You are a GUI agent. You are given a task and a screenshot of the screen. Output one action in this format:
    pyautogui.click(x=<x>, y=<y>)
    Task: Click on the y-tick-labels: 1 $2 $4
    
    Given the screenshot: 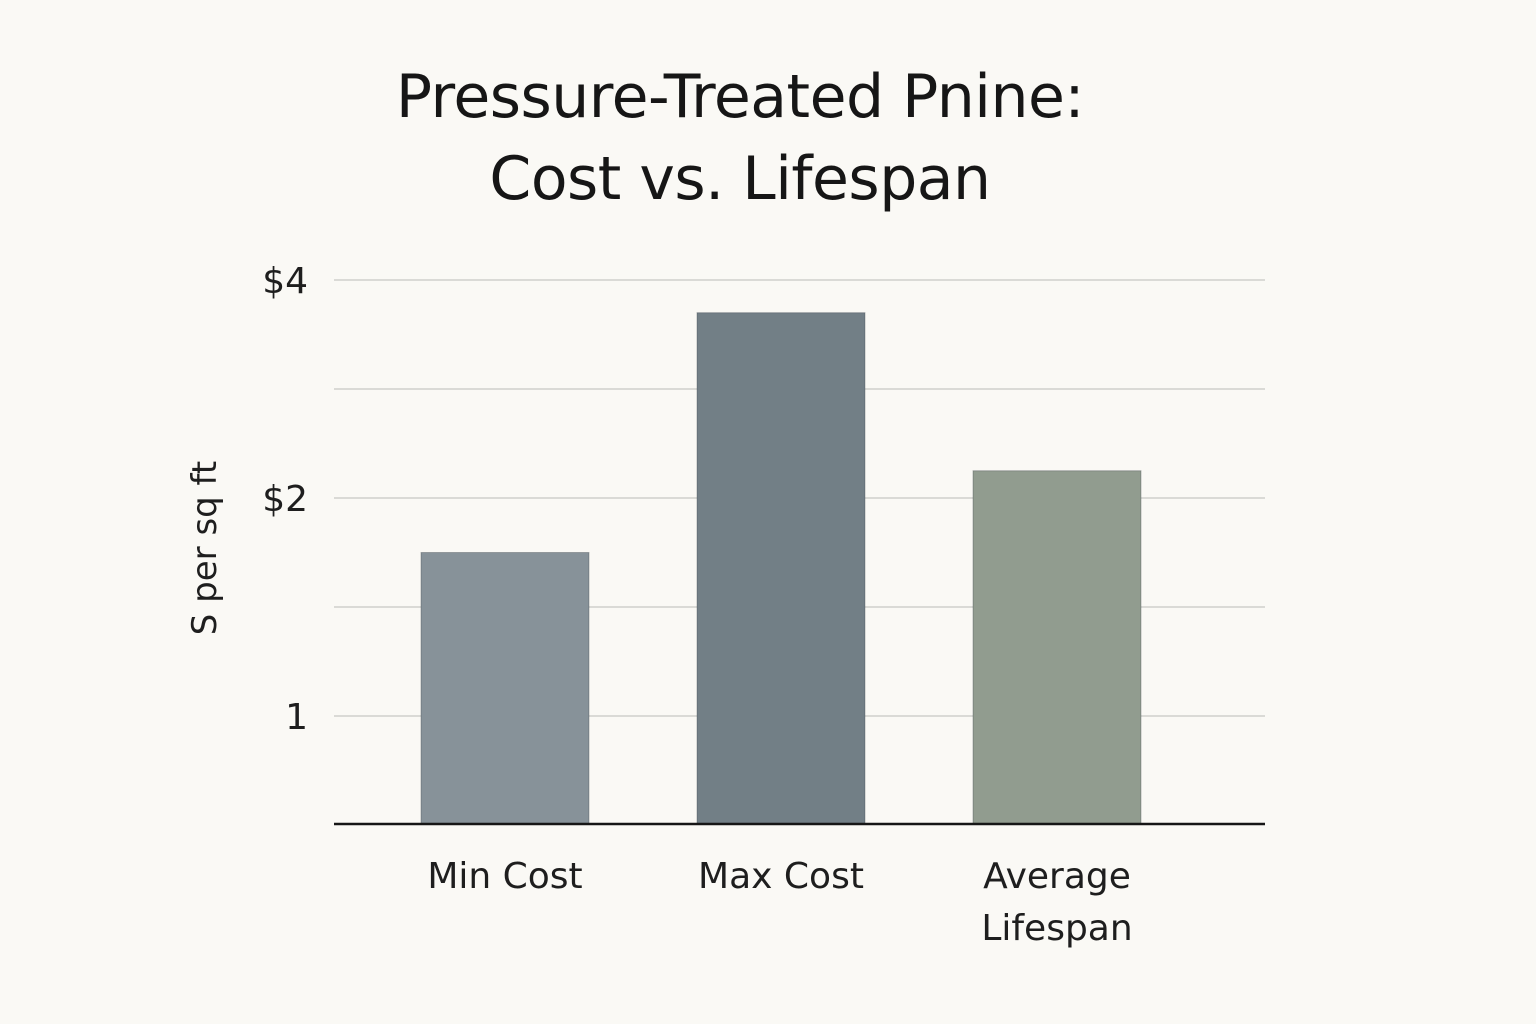 What is the action you would take?
    pyautogui.click(x=285, y=499)
    